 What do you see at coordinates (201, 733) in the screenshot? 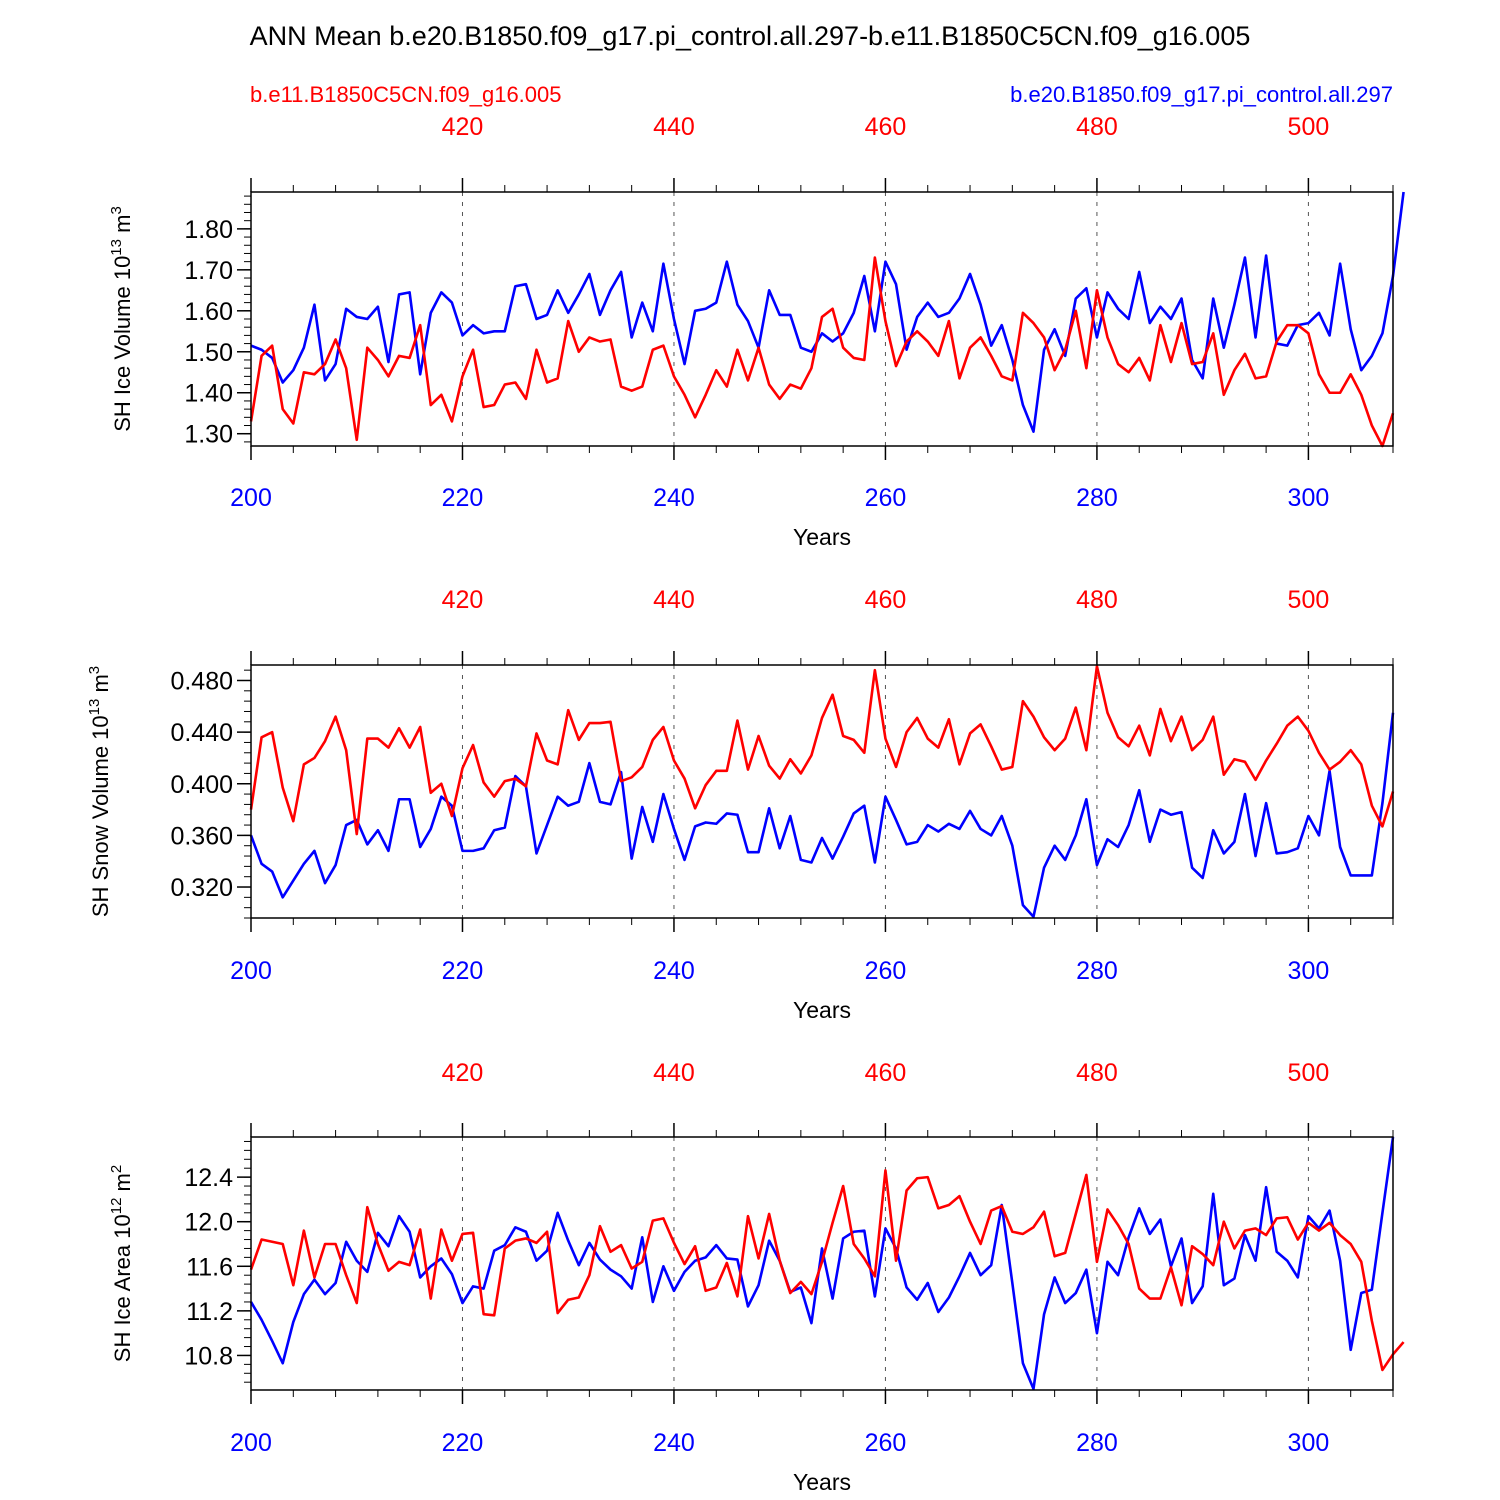
I see `y-tick-label: 0.440` at bounding box center [201, 733].